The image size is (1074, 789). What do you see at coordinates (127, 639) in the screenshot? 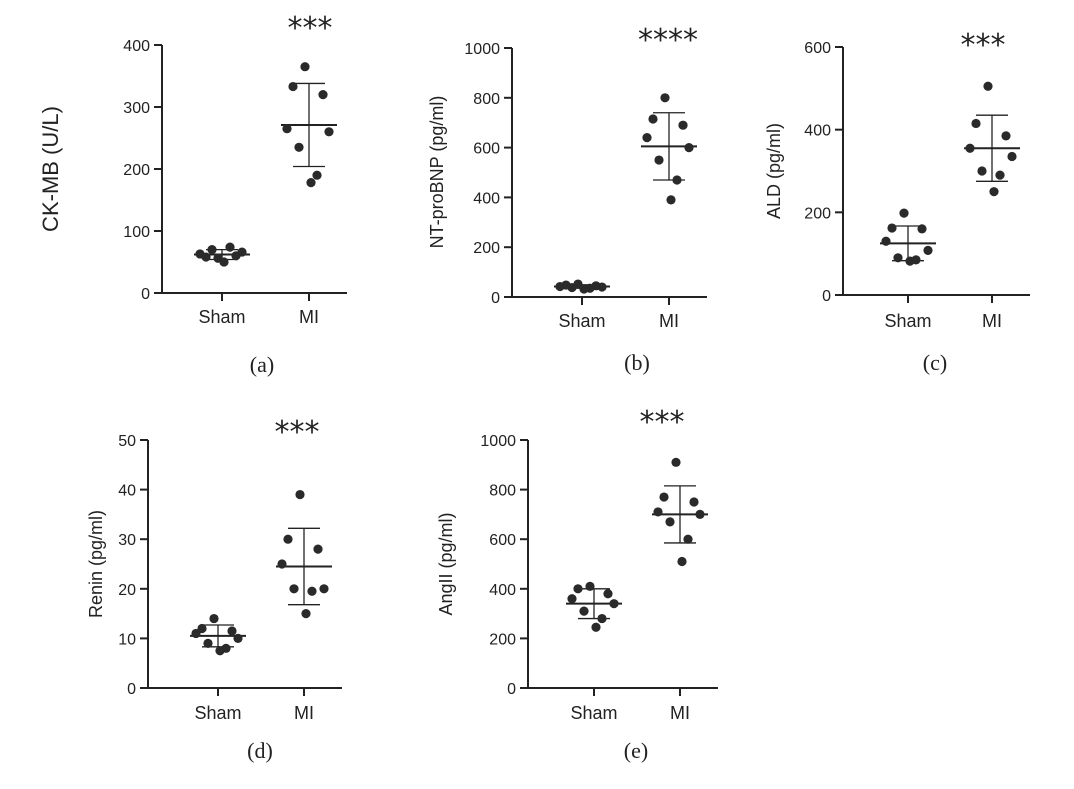
I see `y-tick-label: 10` at bounding box center [127, 639].